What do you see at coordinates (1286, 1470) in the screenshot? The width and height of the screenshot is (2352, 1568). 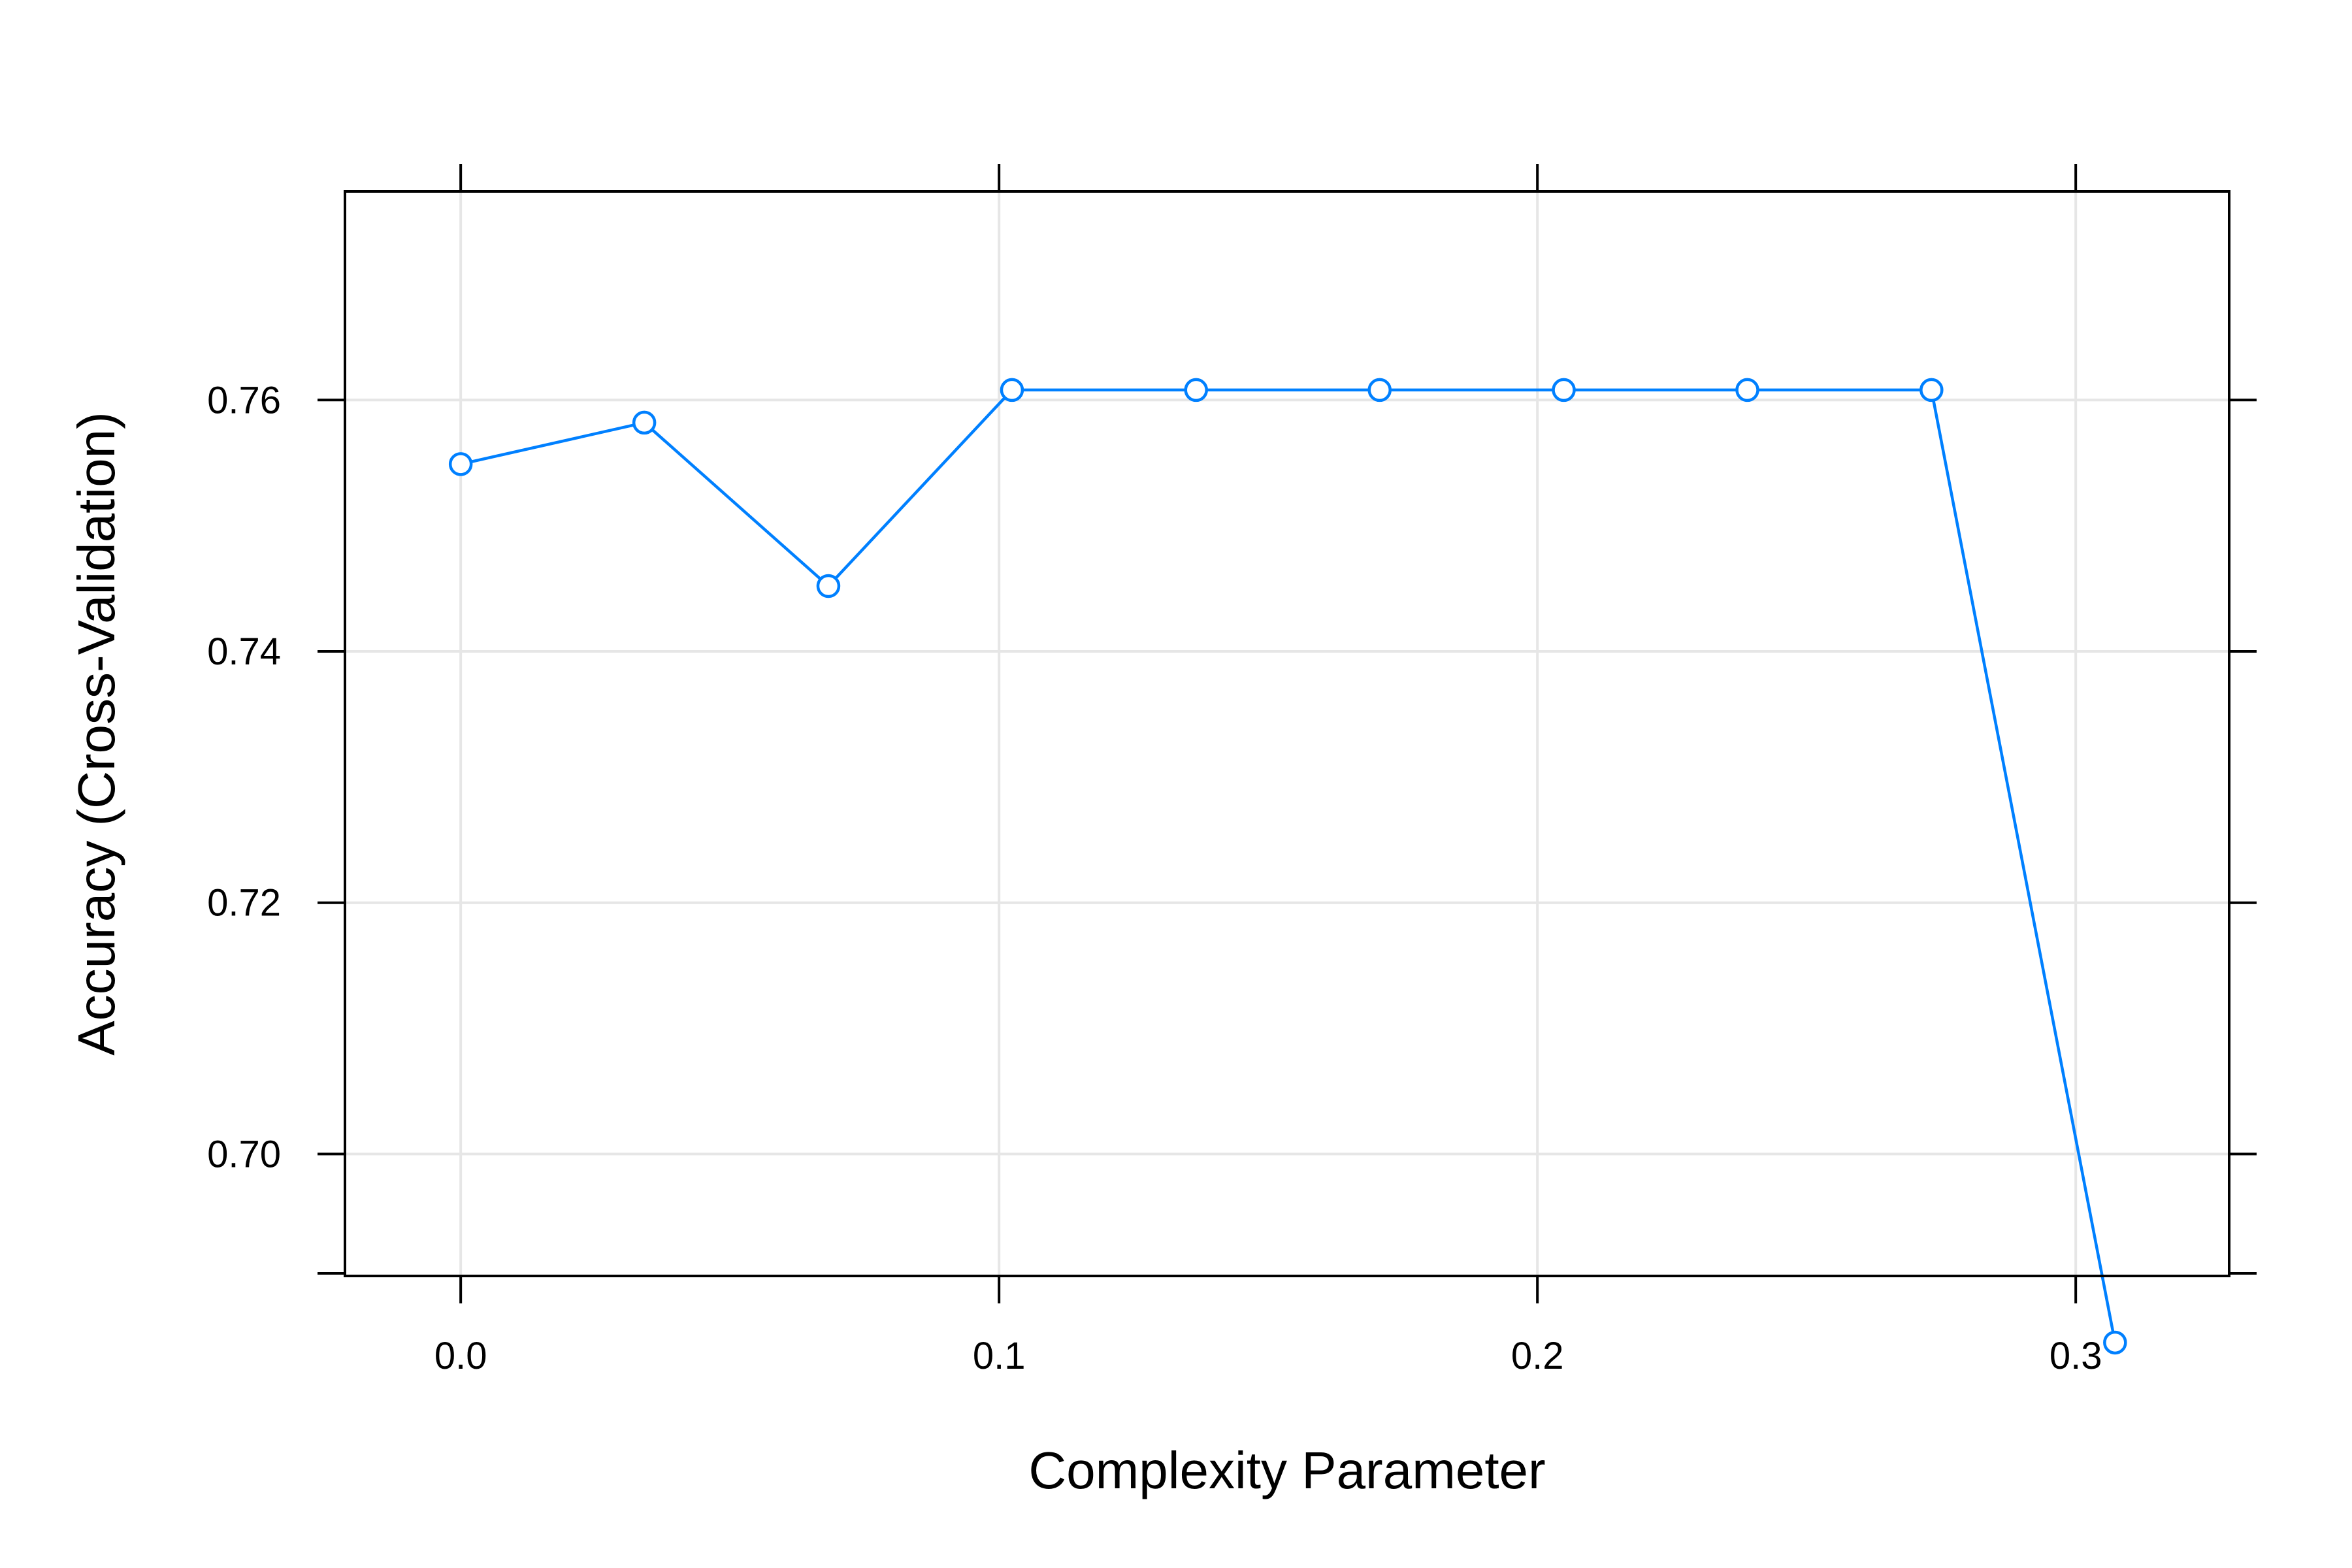 I see `x-axis-title: Complexity Parameter` at bounding box center [1286, 1470].